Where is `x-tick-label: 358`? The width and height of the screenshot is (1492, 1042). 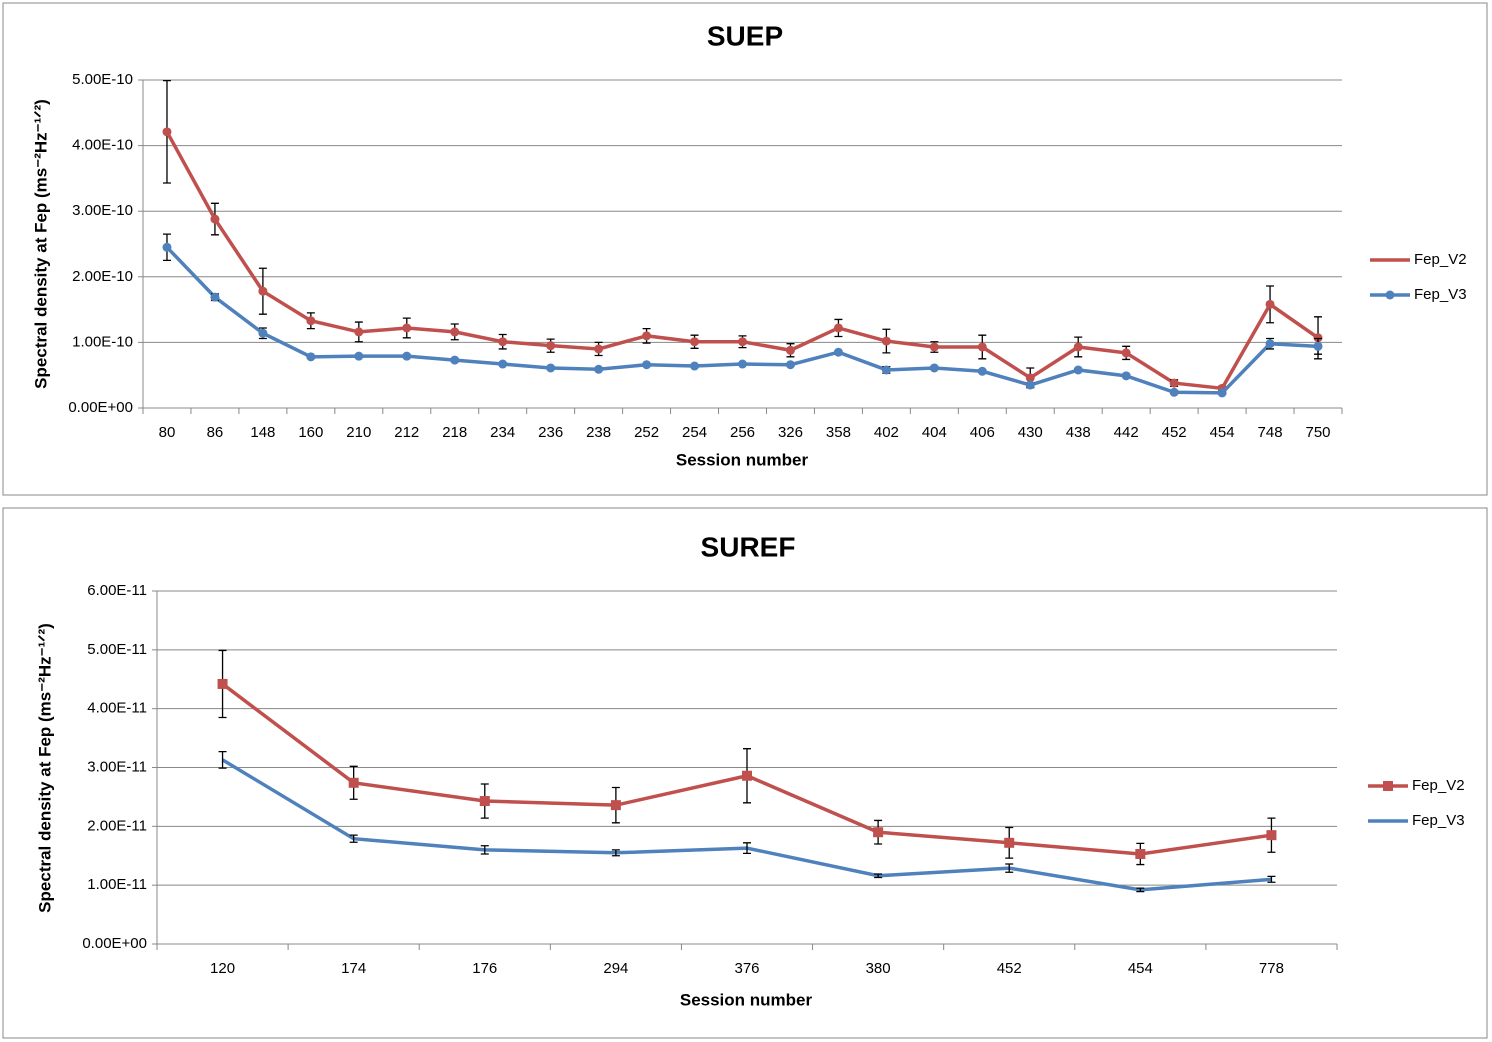
x-tick-label: 358 is located at coordinates (838, 432).